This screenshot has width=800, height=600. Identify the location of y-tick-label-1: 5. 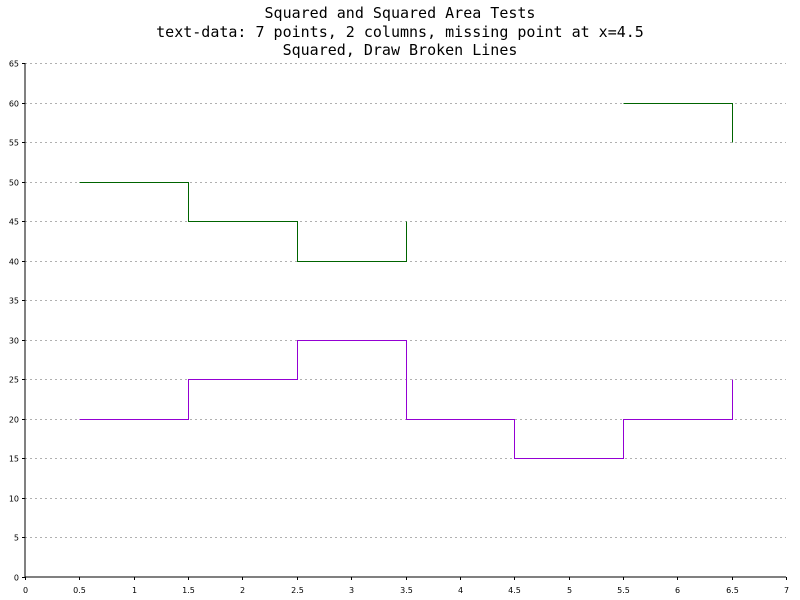
(16, 538).